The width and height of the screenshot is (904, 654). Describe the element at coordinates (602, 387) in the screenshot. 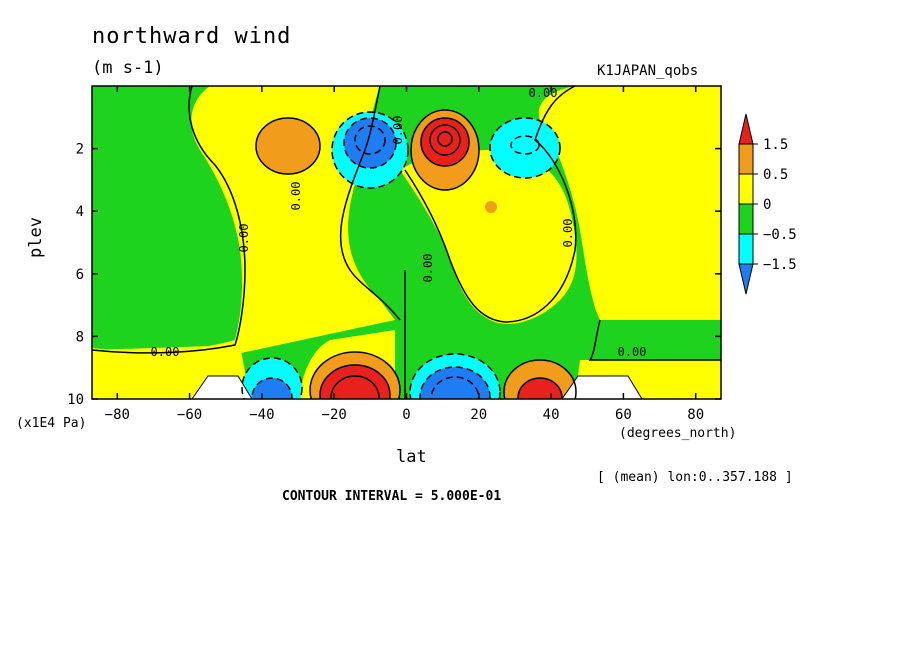

I see `missing-topography-north` at that location.